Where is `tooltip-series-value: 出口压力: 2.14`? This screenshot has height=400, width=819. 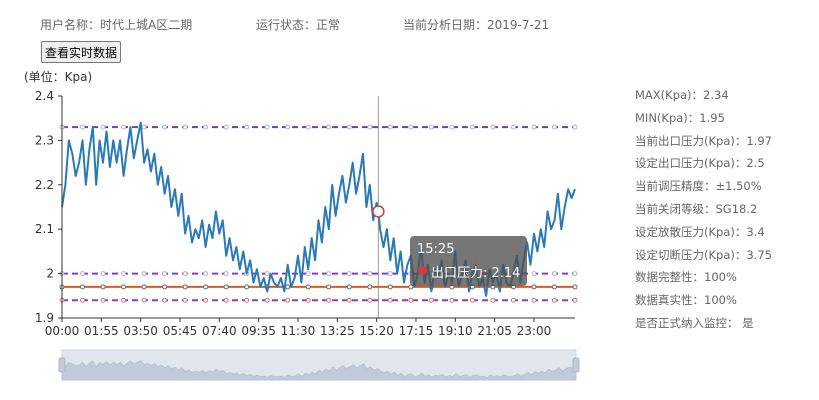 tooltip-series-value: 出口压力: 2.14 is located at coordinates (476, 273).